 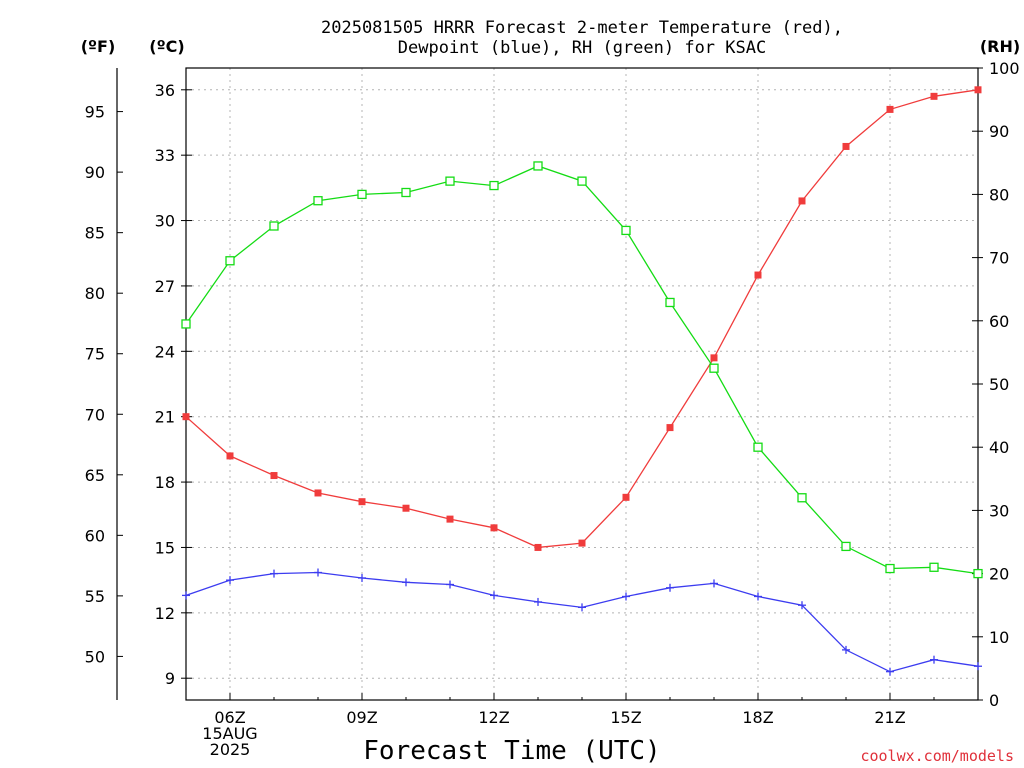 What do you see at coordinates (493, 717) in the screenshot?
I see `x-tick-label: 12Z` at bounding box center [493, 717].